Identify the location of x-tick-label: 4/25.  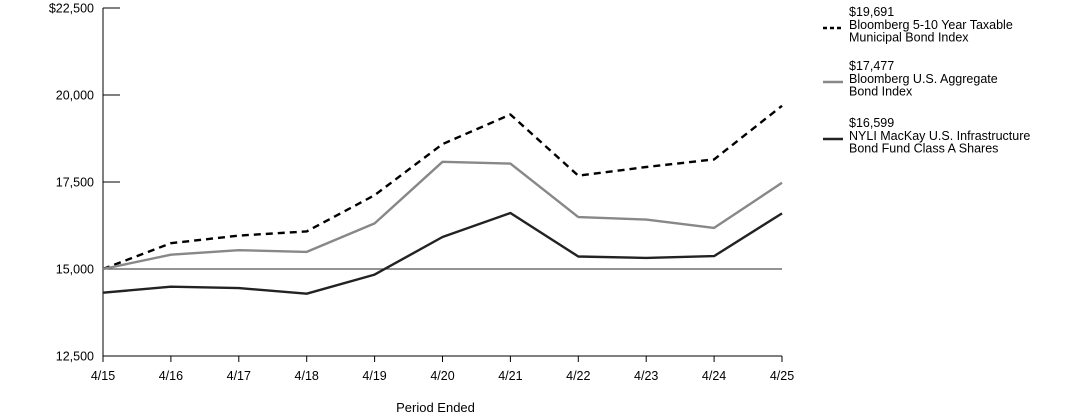
(782, 376).